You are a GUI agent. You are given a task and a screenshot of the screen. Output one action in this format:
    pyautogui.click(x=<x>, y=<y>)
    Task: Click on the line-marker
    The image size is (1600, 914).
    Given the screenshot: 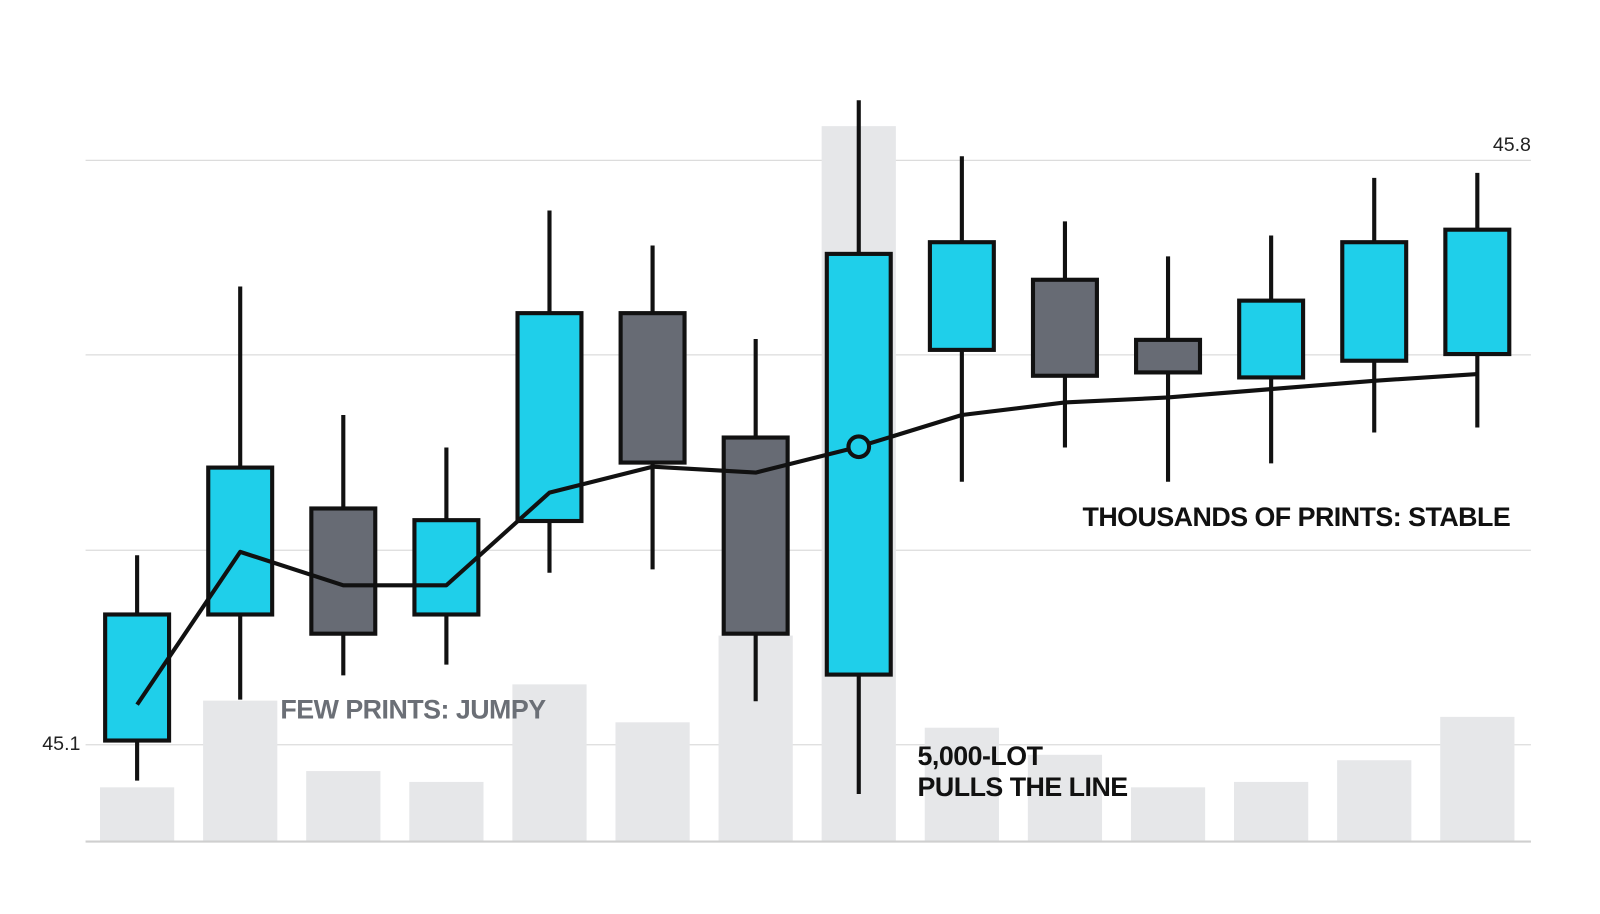 What is the action you would take?
    pyautogui.click(x=859, y=447)
    